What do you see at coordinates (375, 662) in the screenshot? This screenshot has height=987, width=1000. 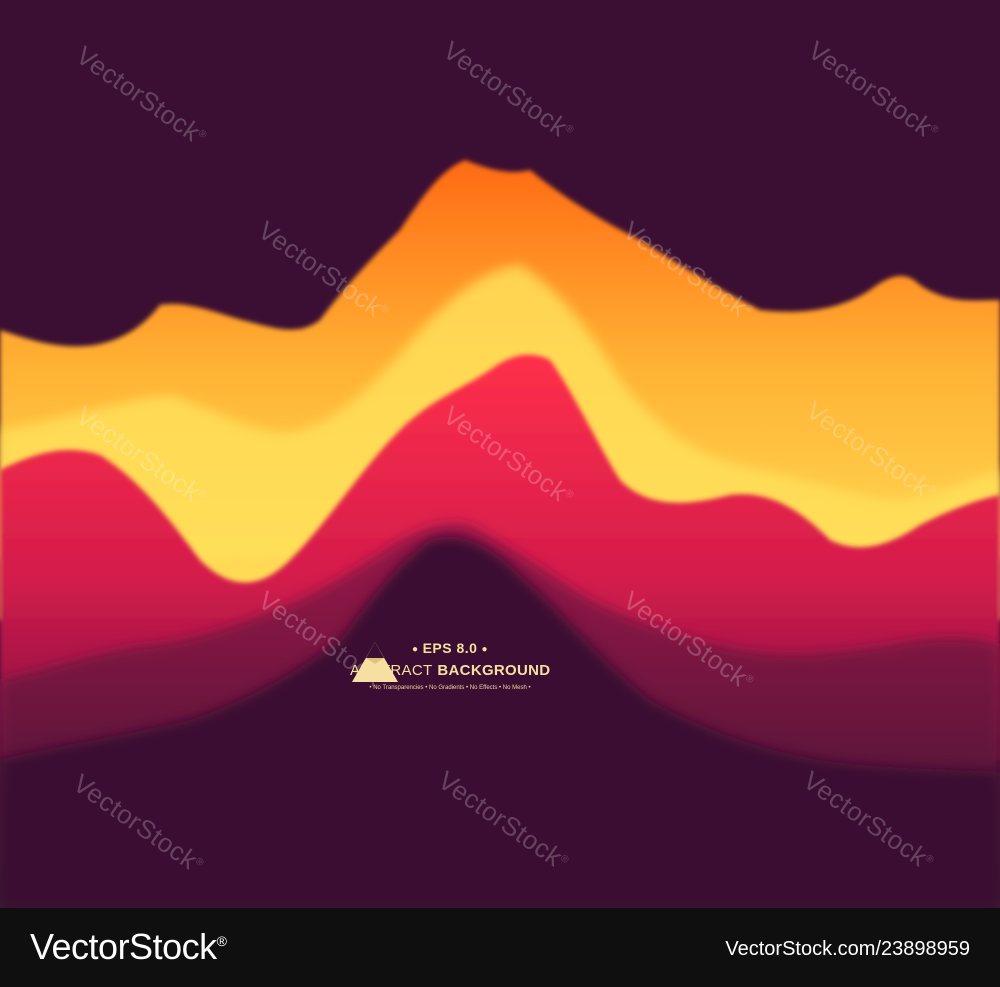 I see `triangle-icon` at bounding box center [375, 662].